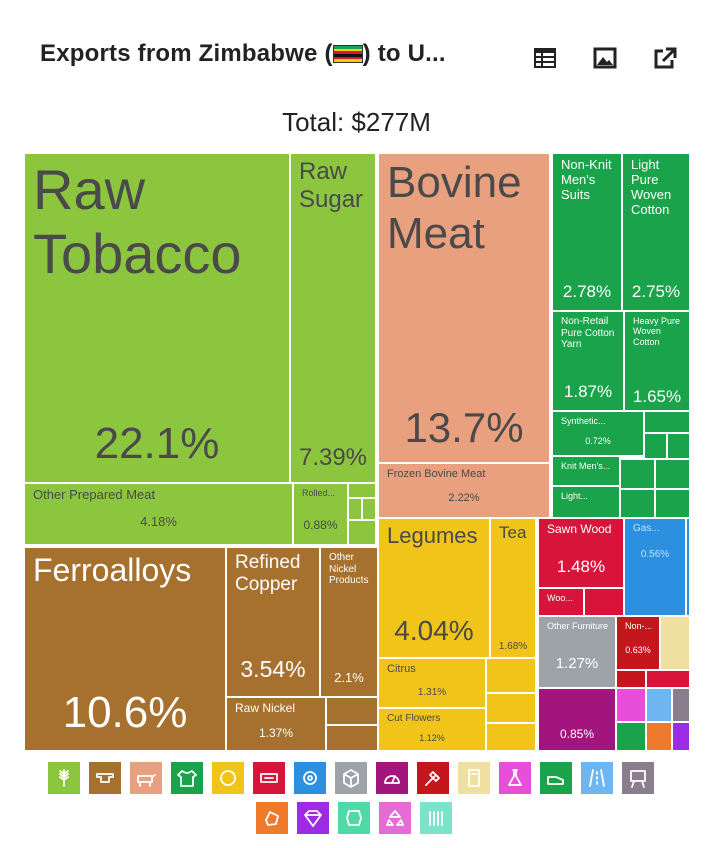 The height and width of the screenshot is (848, 713). I want to click on tile-label: Frozen Bovine Meat, so click(436, 474).